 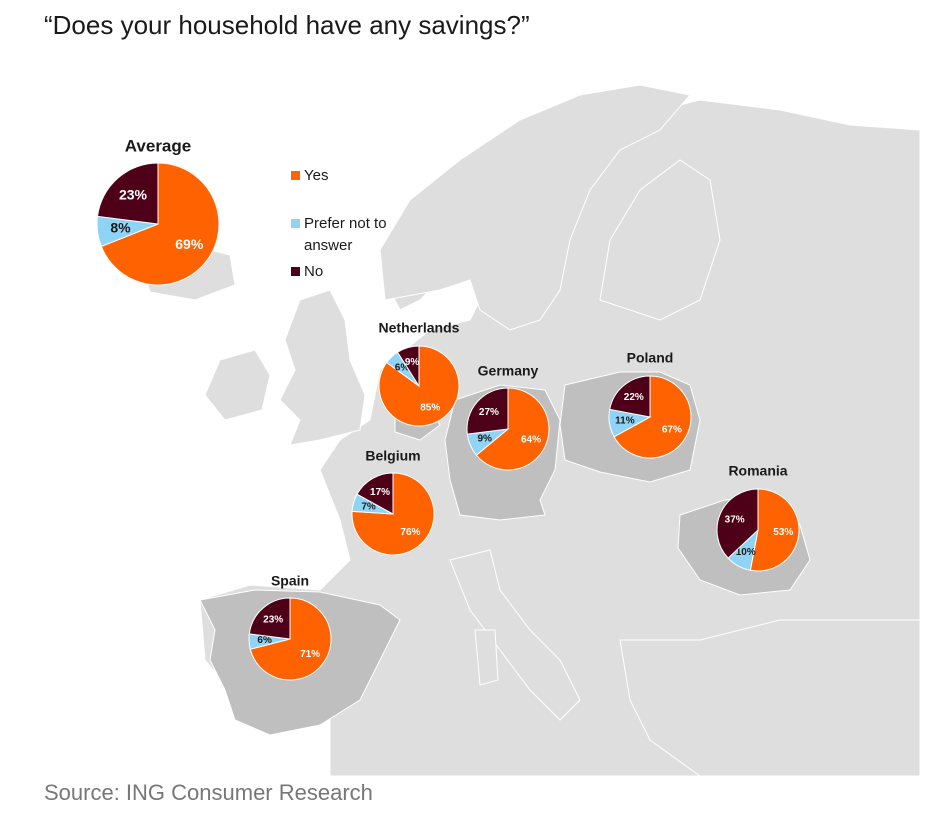 What do you see at coordinates (273, 620) in the screenshot?
I see `slice-label-spain-no: 23%` at bounding box center [273, 620].